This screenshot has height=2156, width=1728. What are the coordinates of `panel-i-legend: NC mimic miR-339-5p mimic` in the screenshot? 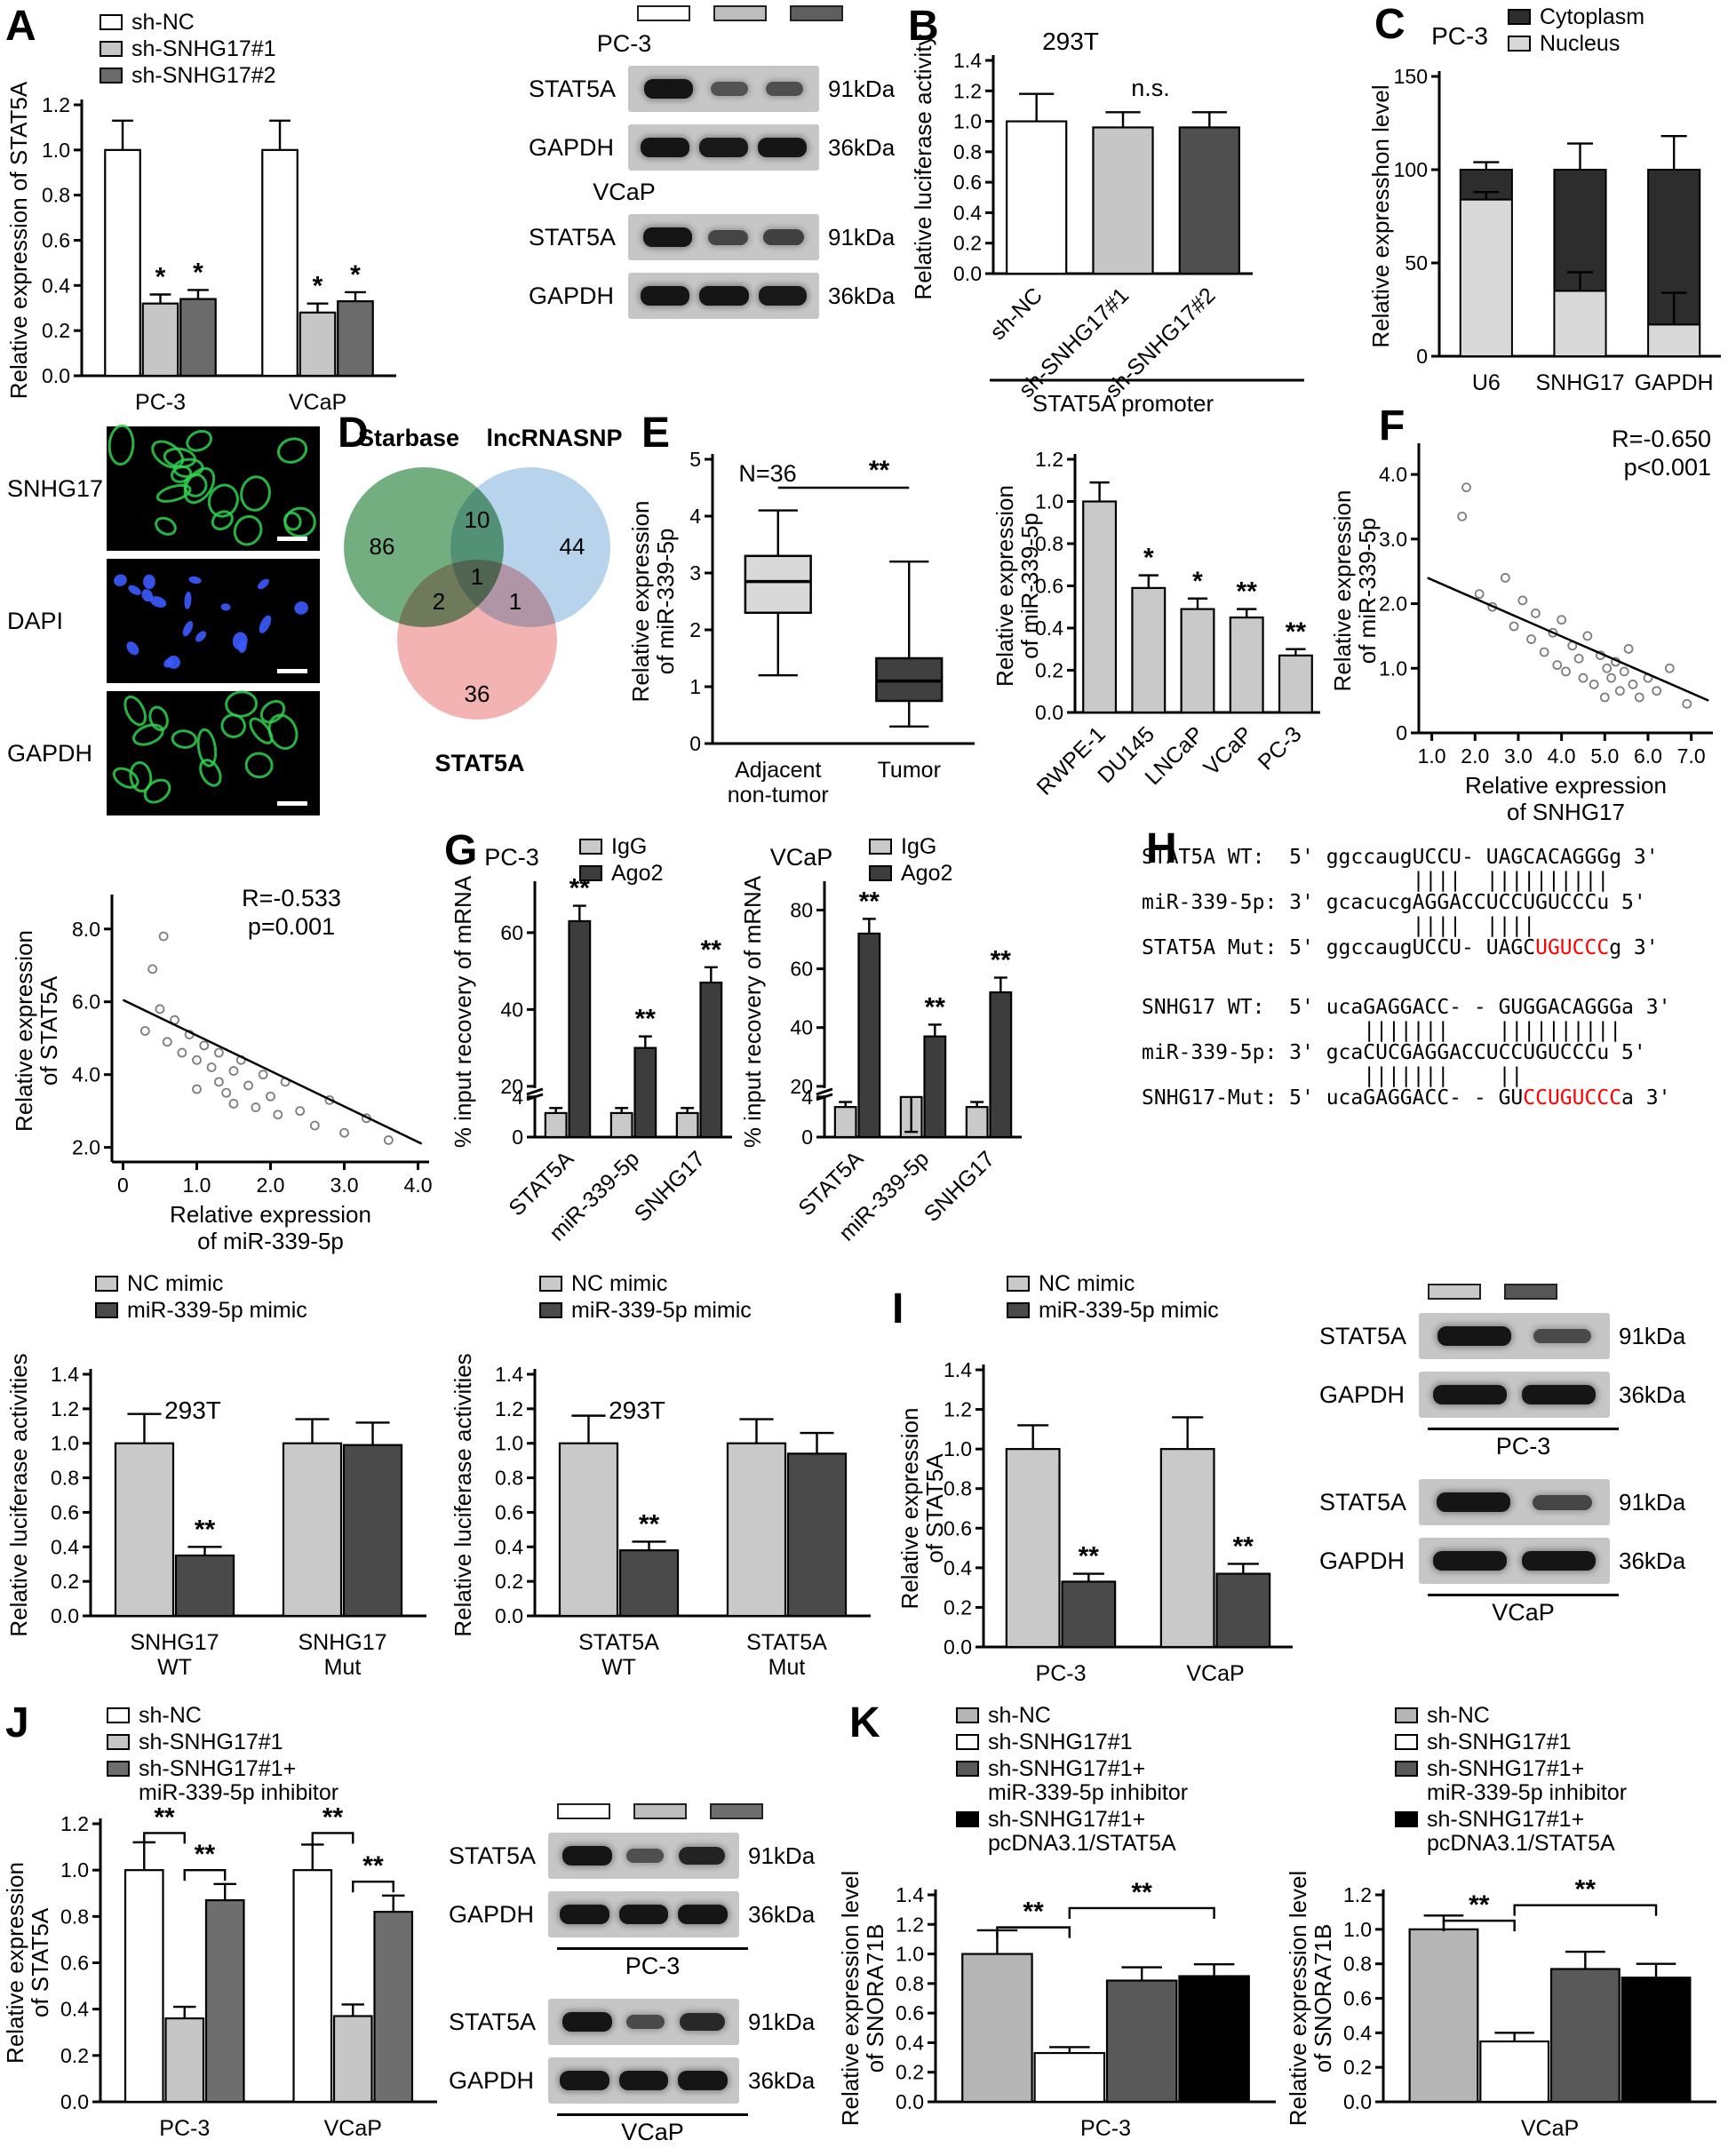 It's located at (1113, 1297).